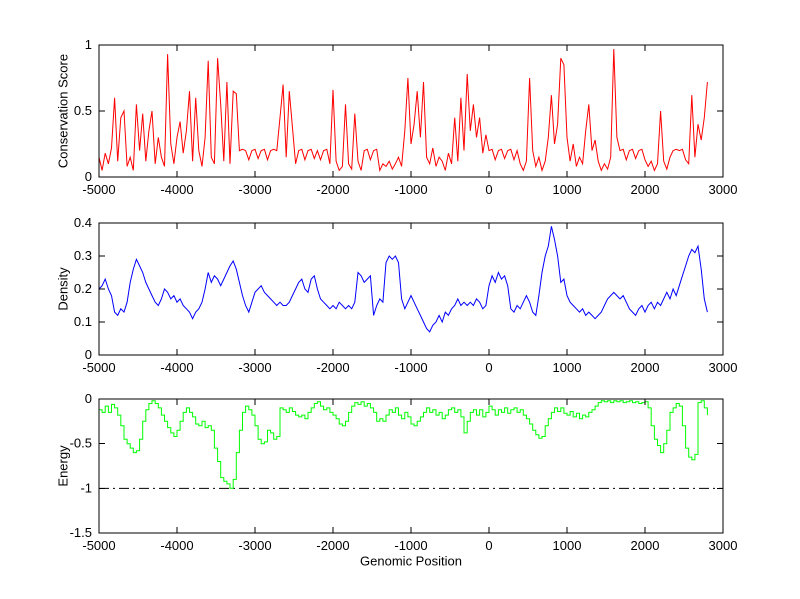 Image resolution: width=800 pixels, height=599 pixels. Describe the element at coordinates (83, 321) in the screenshot. I see `y-tick-label: 0.1` at that location.